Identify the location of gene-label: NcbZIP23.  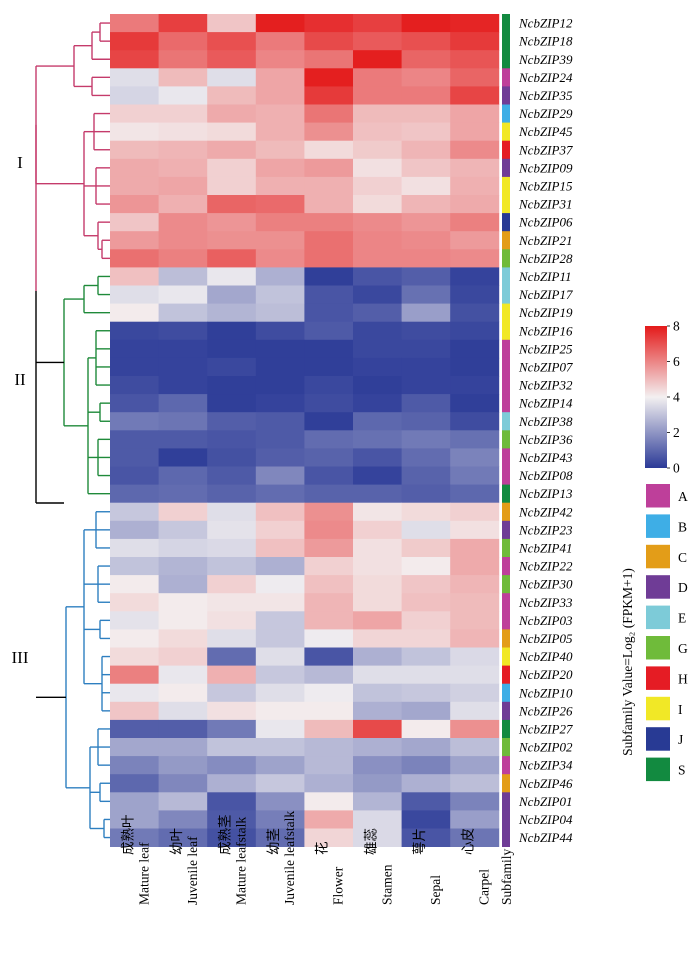
(545, 529).